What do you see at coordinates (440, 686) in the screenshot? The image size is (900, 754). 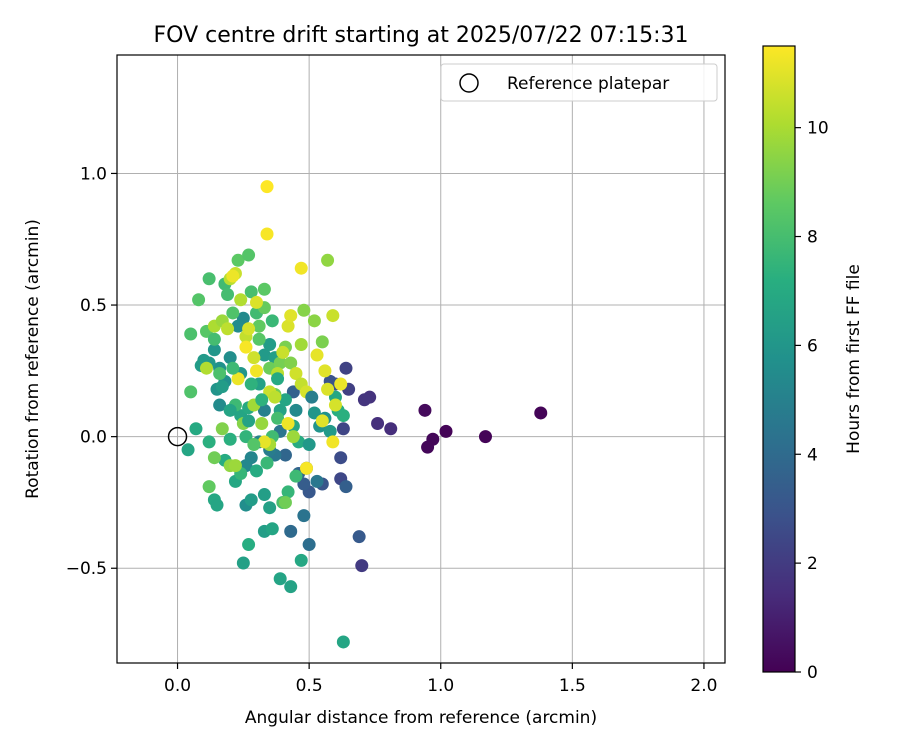 I see `x-tick-label: 1.0` at bounding box center [440, 686].